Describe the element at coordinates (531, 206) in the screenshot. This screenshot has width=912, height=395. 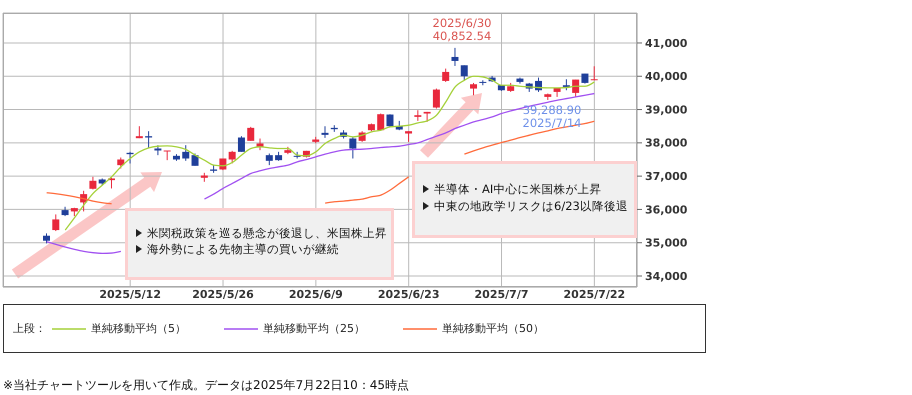
I see `annotation: 中東の地政学リスクは6/23以降後退` at that location.